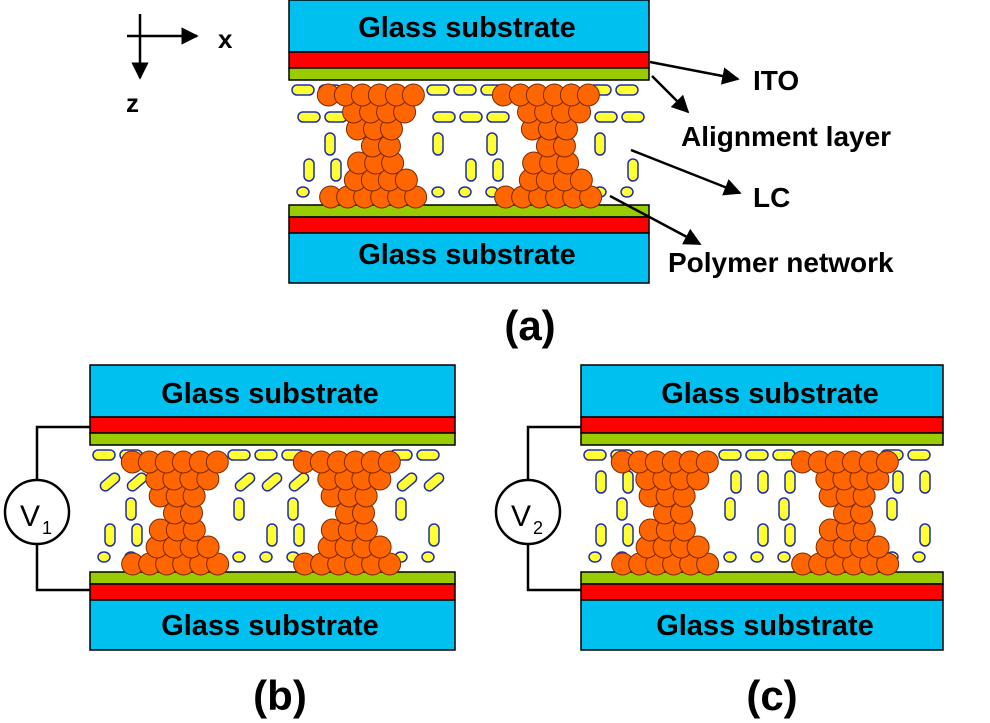 This screenshot has height=723, width=990. What do you see at coordinates (762, 507) in the screenshot?
I see `panel-c-cell` at bounding box center [762, 507].